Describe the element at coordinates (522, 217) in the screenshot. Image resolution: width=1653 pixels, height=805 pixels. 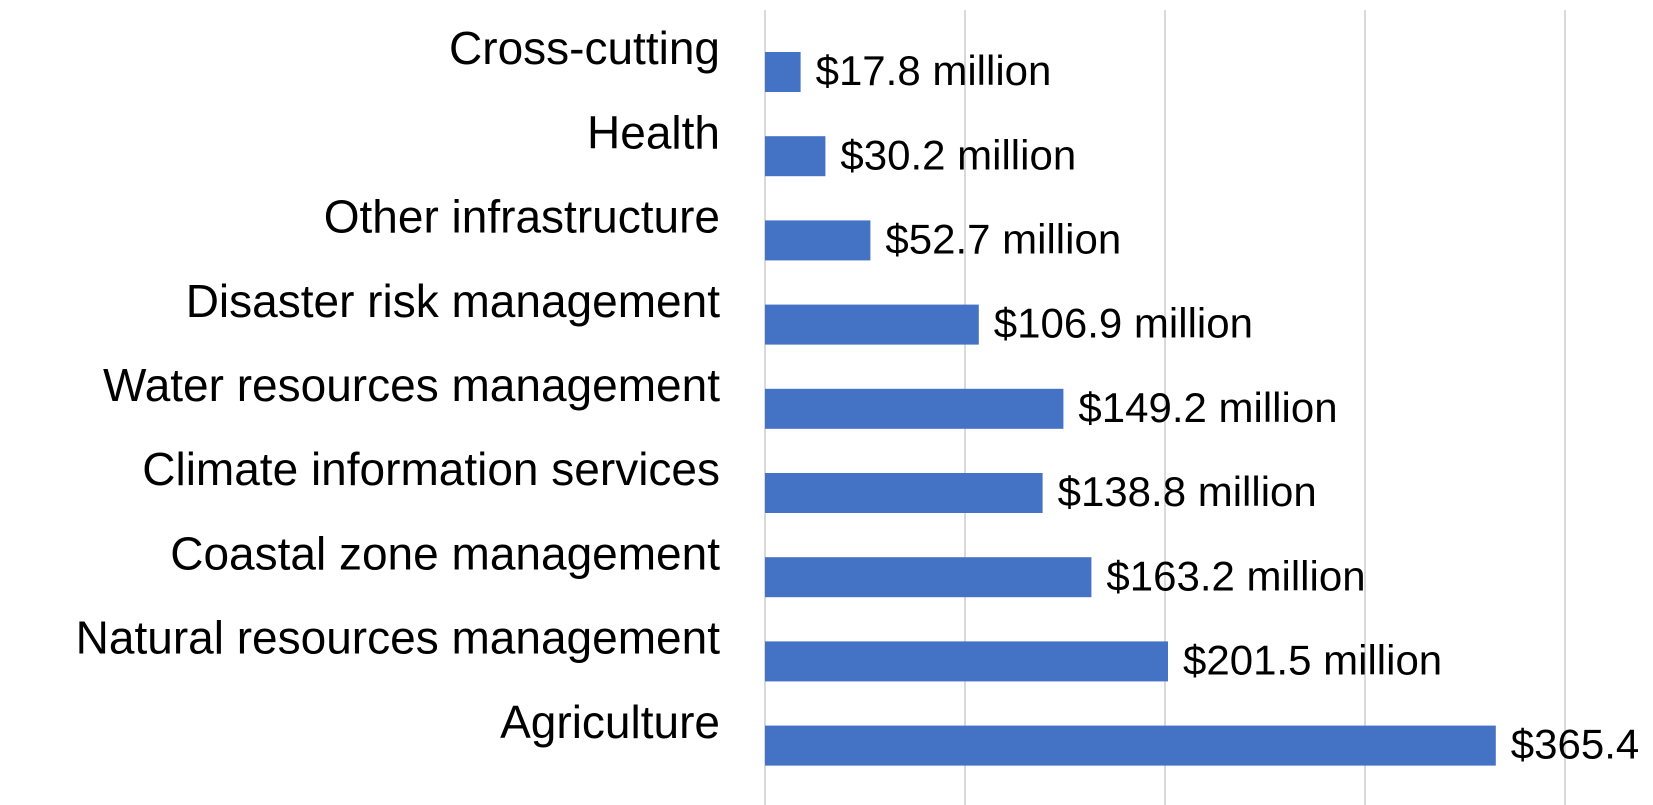
I see `y-tick-label: Other infrastructure` at that location.